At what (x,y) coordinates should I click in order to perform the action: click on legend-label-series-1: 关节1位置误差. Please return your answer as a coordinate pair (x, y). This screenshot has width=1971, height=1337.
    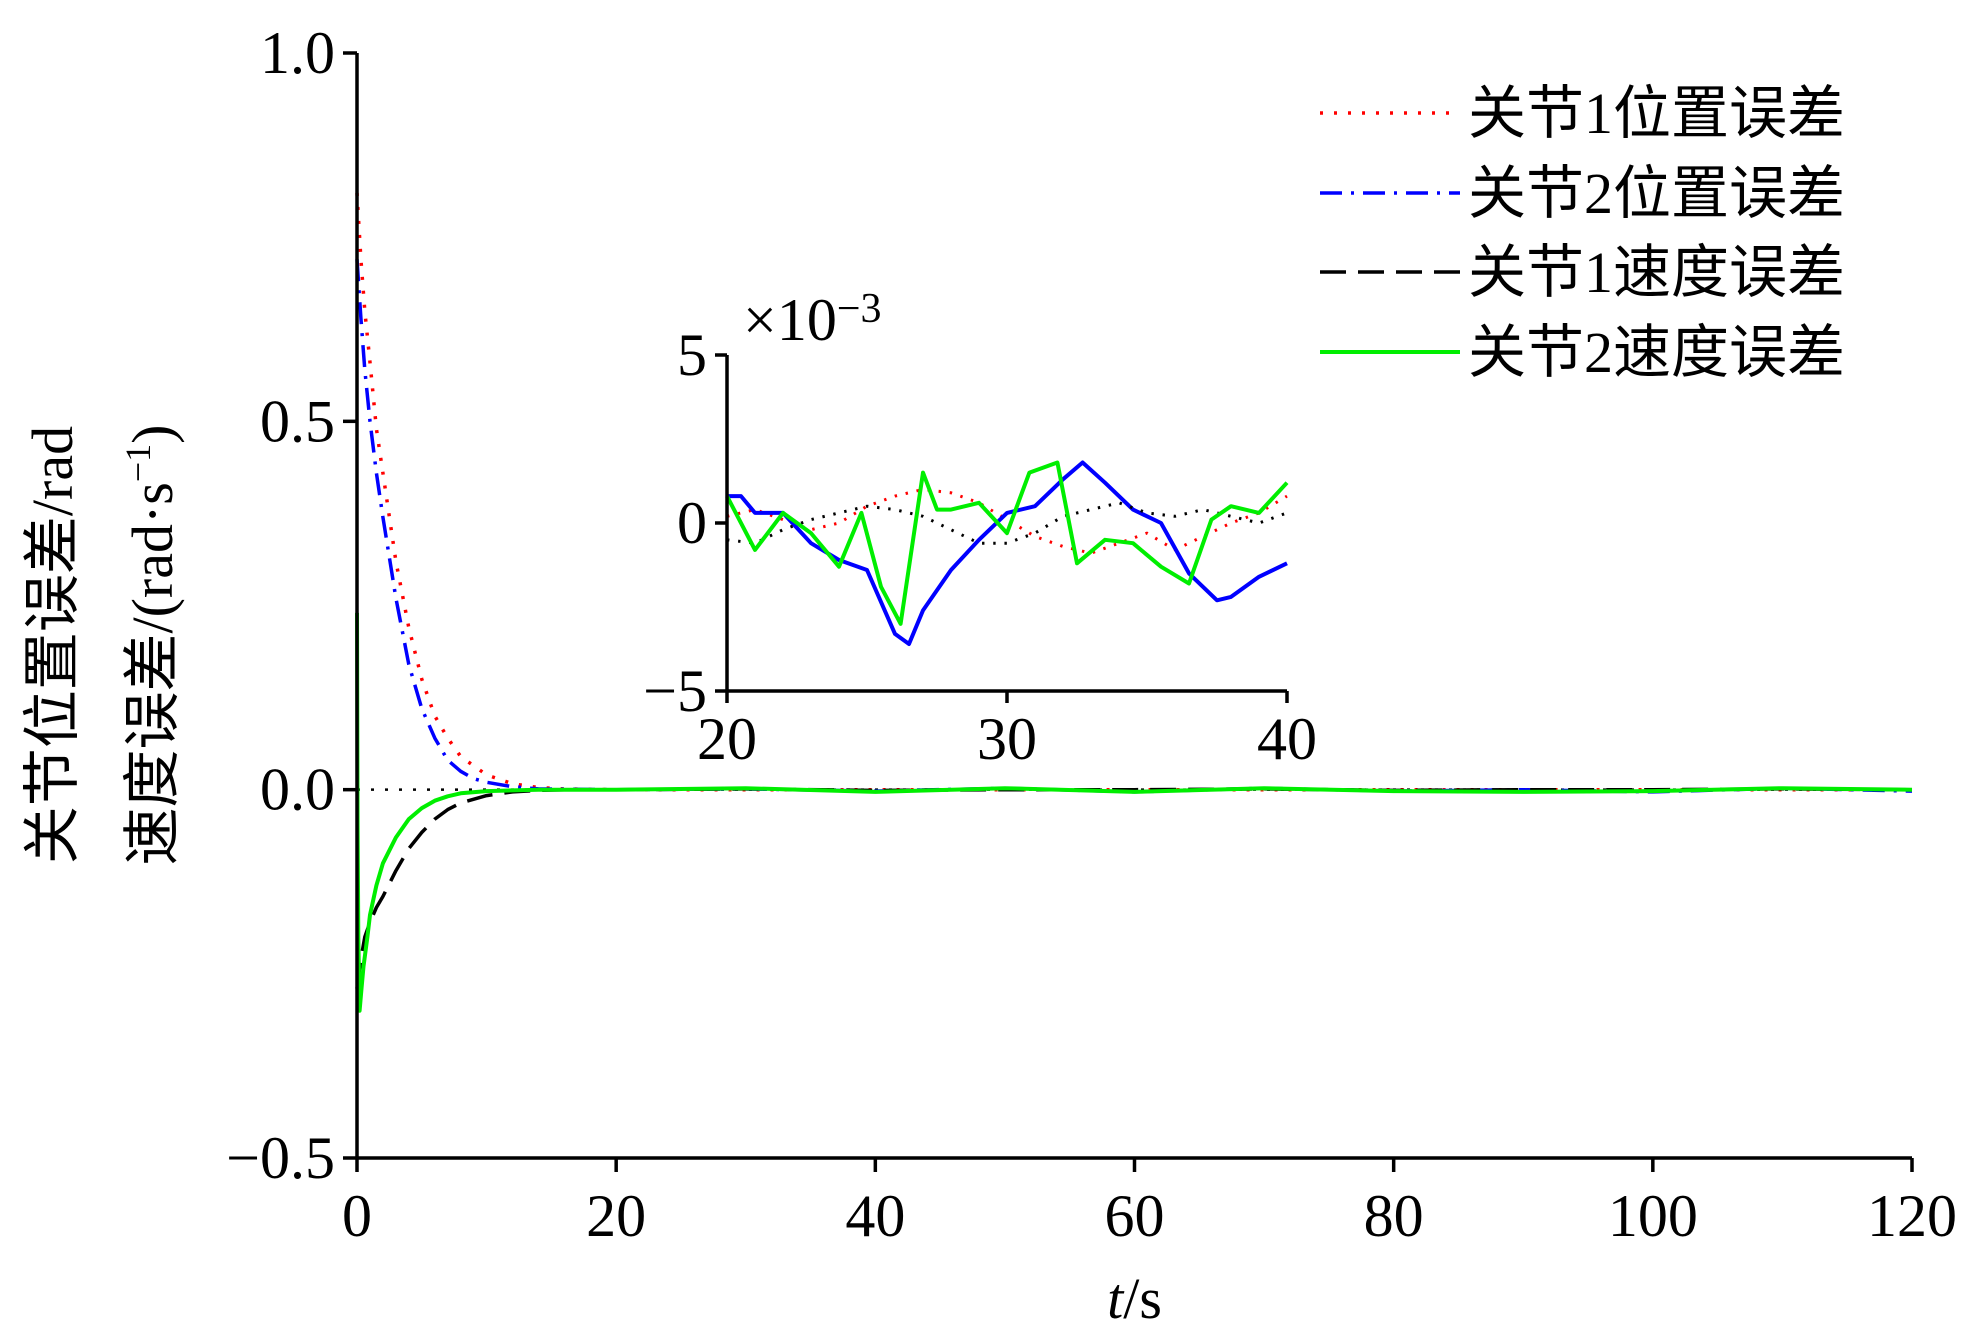
    Looking at the image, I should click on (1656, 113).